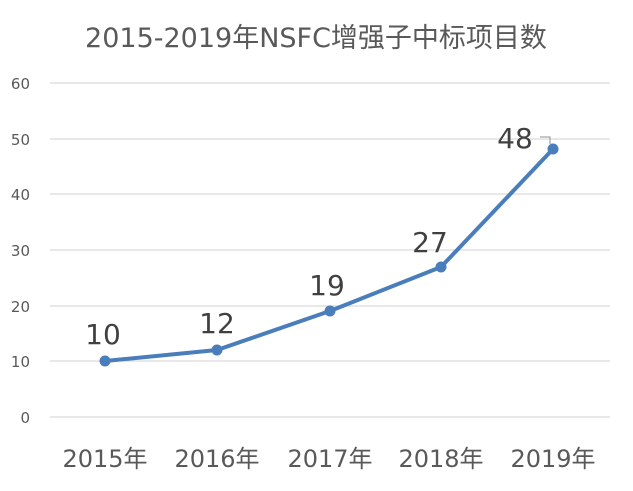  What do you see at coordinates (545, 140) in the screenshot?
I see `leader-line` at bounding box center [545, 140].